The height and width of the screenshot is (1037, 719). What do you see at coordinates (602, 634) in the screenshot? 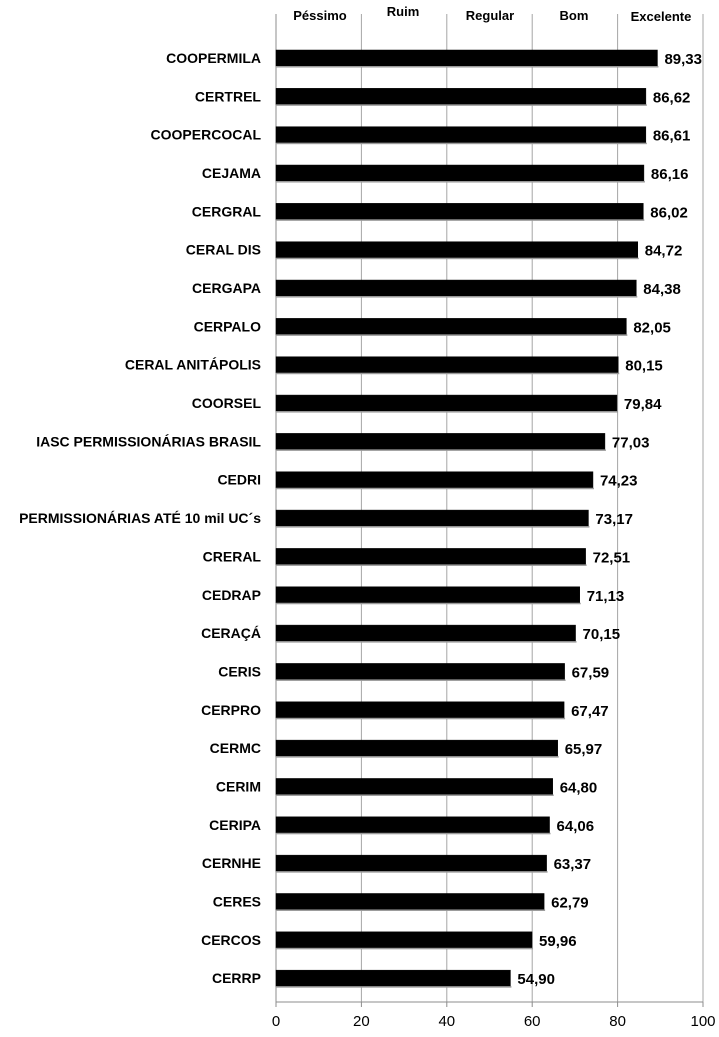
I see `data-label: 70,15` at bounding box center [602, 634].